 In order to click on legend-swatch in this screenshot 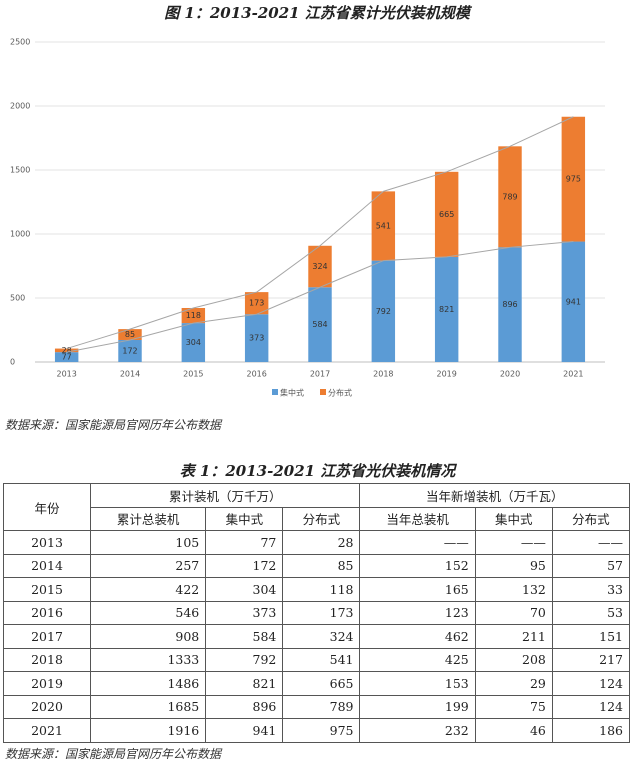, I will do `click(323, 392)`.